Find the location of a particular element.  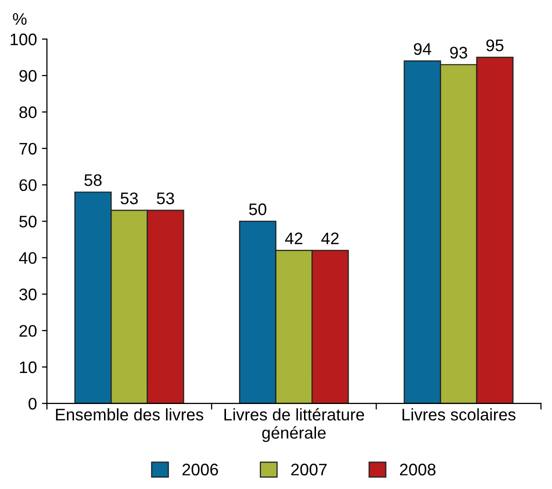

data-label: 58 is located at coordinates (93, 180).